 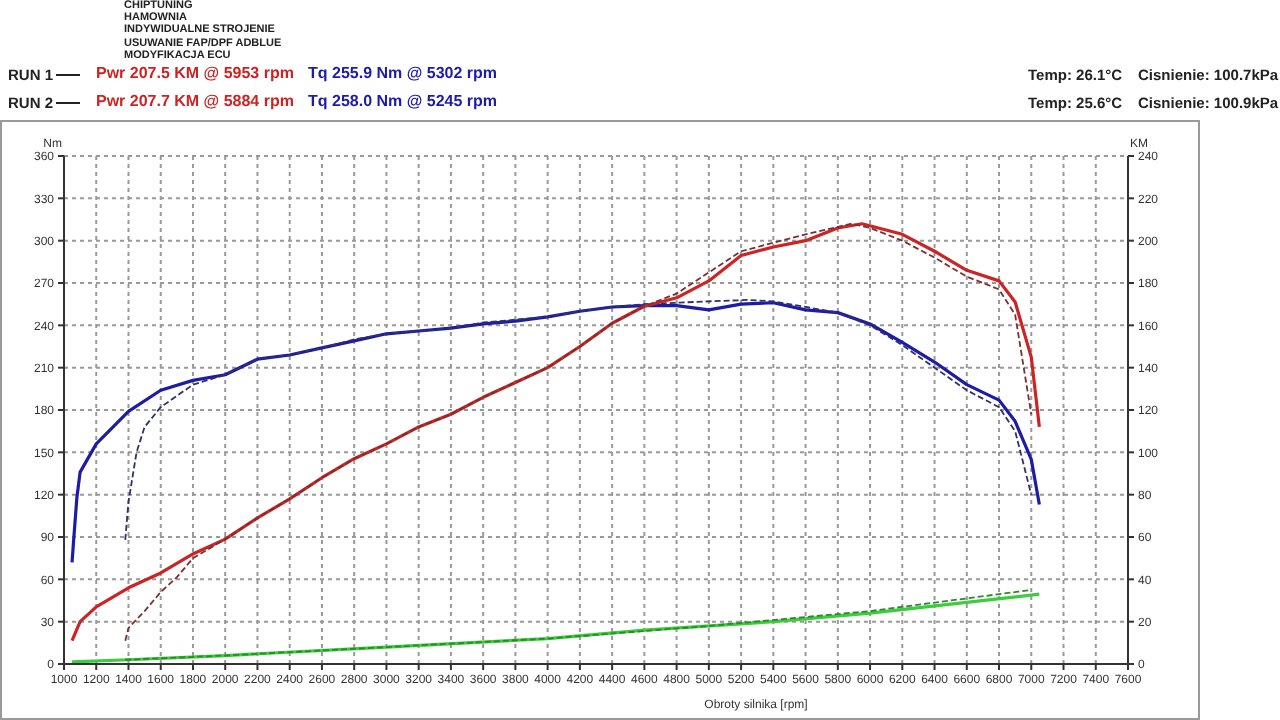 I want to click on text: Tq 258.0 Nm @ 5245 rpm, so click(x=403, y=101).